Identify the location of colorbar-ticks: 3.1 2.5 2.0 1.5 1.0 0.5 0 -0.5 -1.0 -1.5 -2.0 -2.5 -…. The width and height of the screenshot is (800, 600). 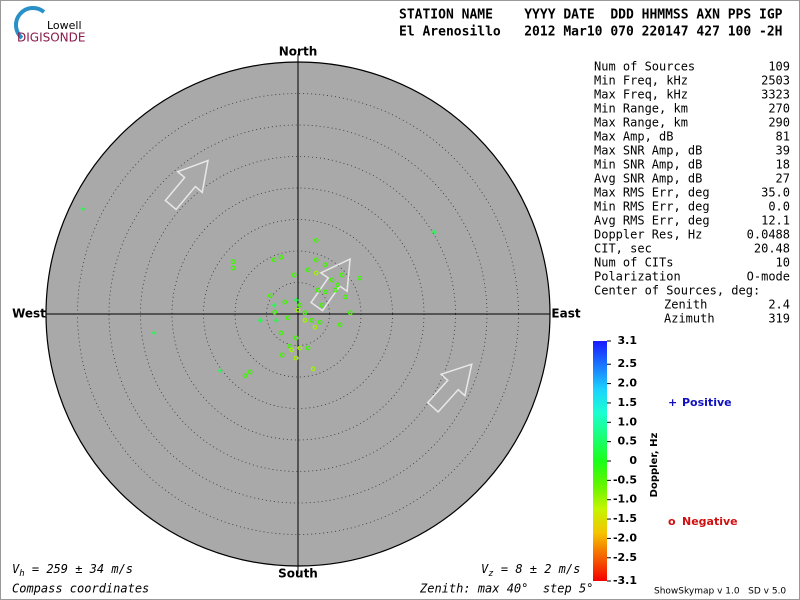
(622, 460).